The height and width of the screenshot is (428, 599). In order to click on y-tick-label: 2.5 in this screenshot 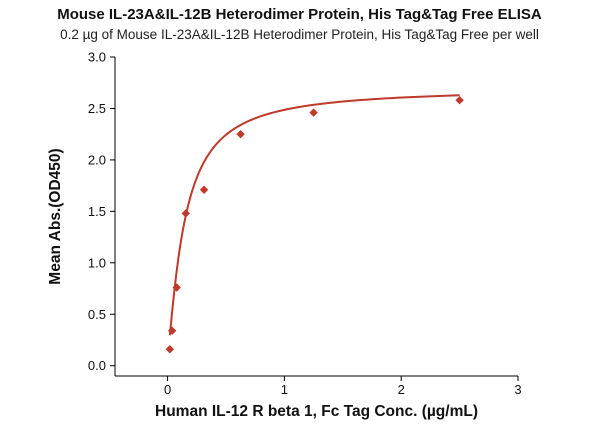, I will do `click(97, 108)`.